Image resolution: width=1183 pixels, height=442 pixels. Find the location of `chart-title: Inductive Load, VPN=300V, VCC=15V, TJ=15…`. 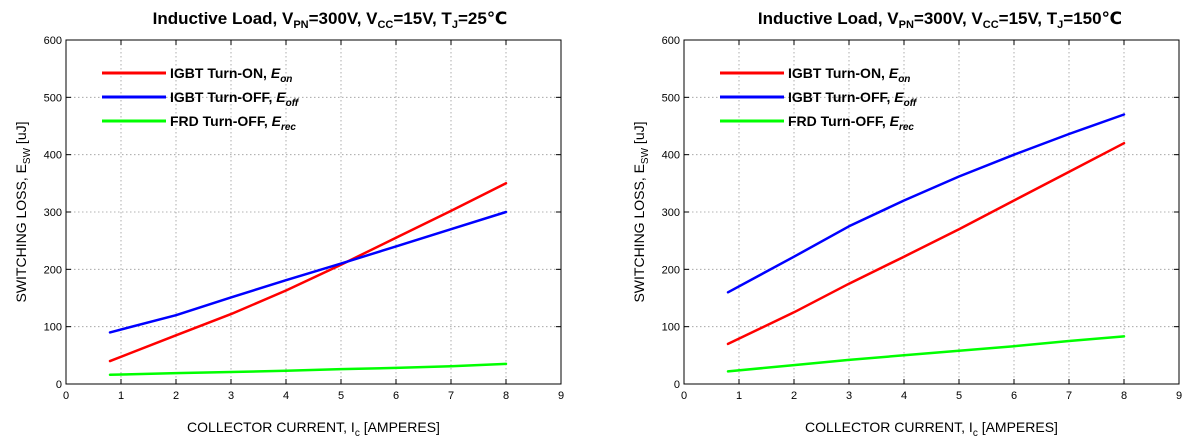

chart-title: Inductive Load, VPN=300V, VCC=15V, TJ=15… is located at coordinates (940, 20).